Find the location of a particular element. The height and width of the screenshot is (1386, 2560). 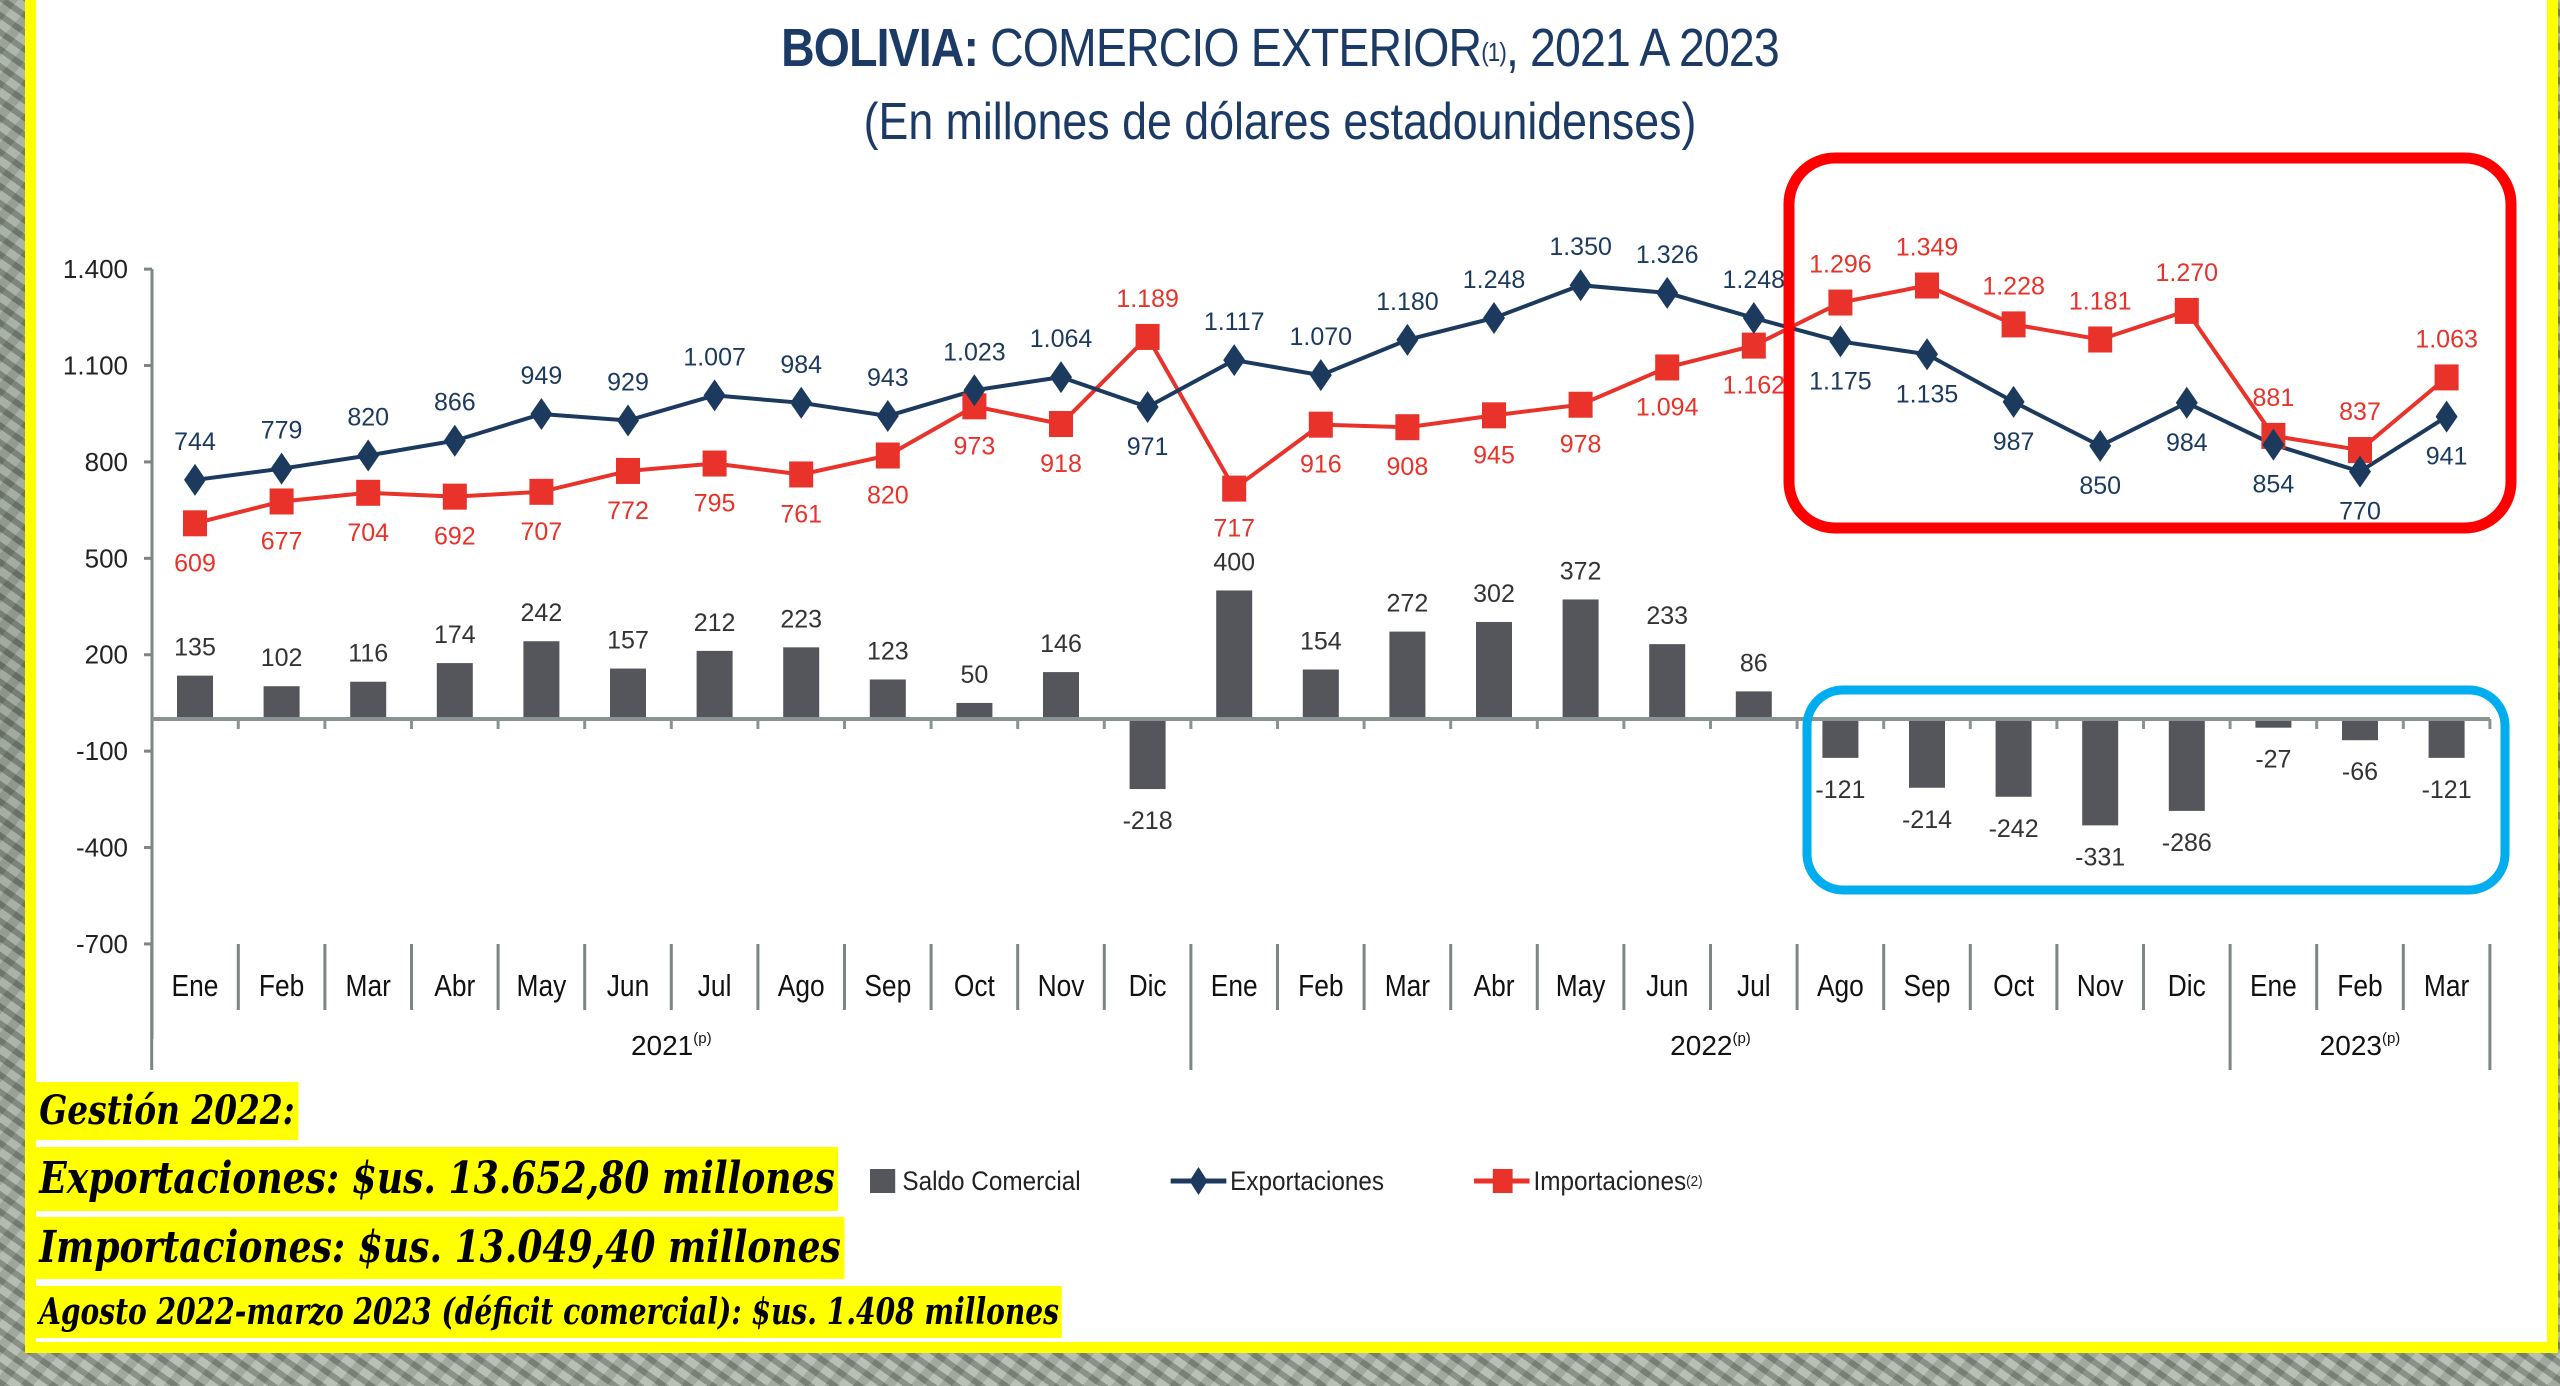

balance-value-label: 154 is located at coordinates (1321, 642).